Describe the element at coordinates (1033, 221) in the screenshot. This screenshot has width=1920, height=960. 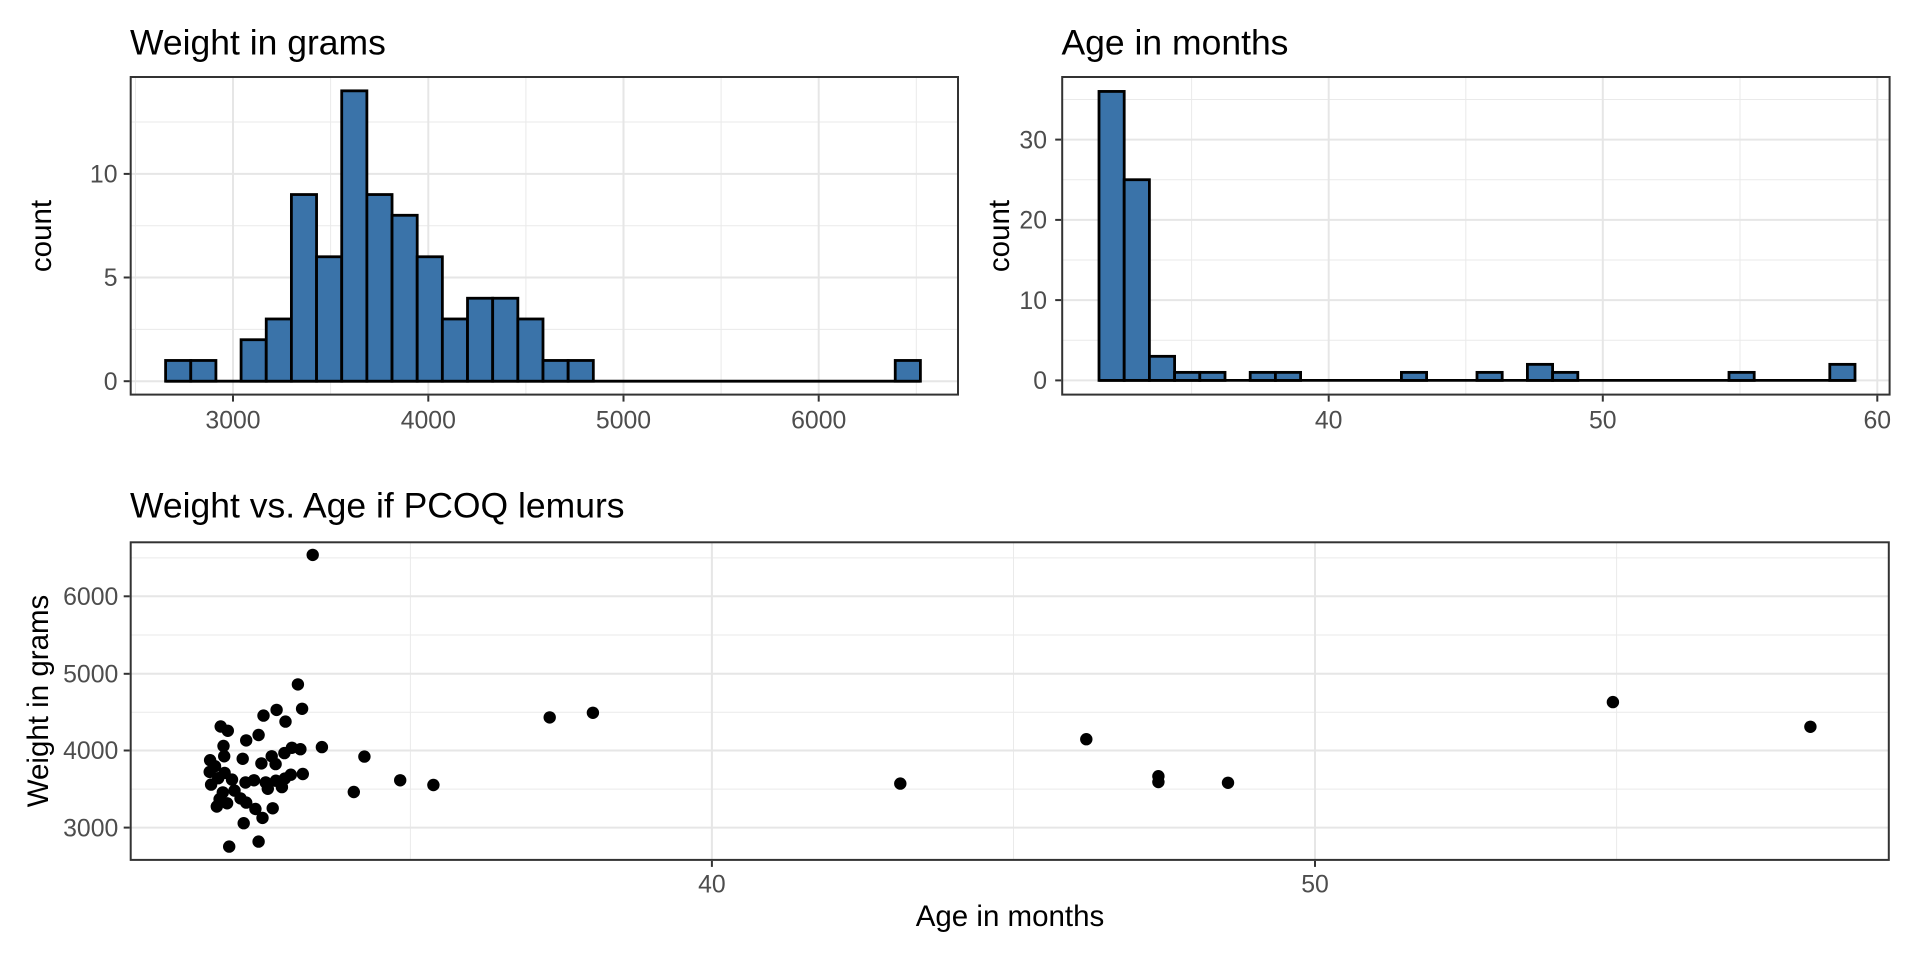
I see `svg-text: 20` at that location.